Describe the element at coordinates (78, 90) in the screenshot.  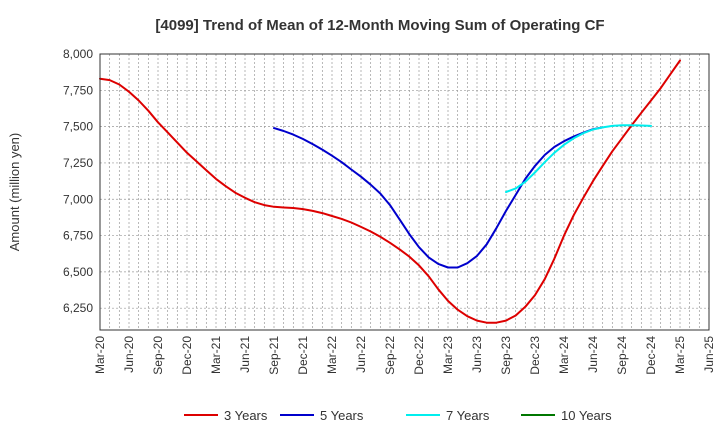
I see `y-tick-label: 7,750` at that location.